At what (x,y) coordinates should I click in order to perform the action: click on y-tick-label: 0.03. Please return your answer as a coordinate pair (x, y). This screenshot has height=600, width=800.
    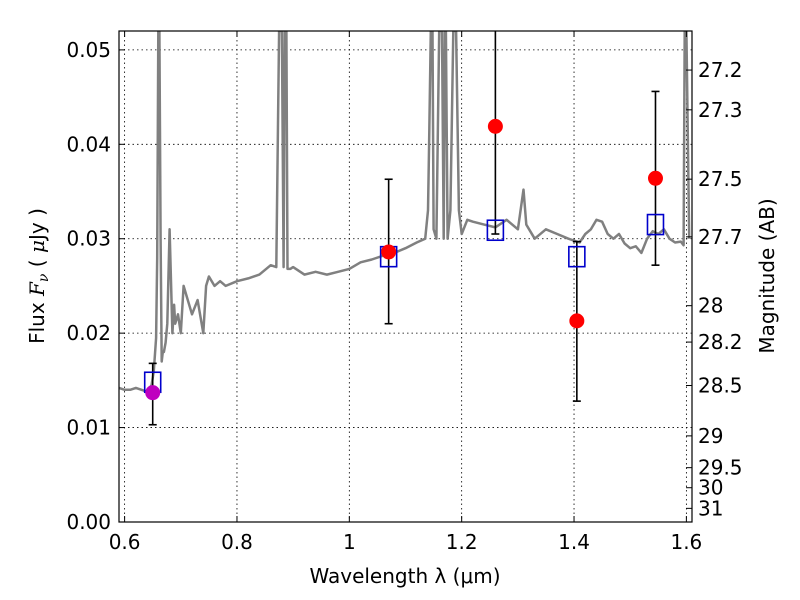
    Looking at the image, I should click on (88, 239).